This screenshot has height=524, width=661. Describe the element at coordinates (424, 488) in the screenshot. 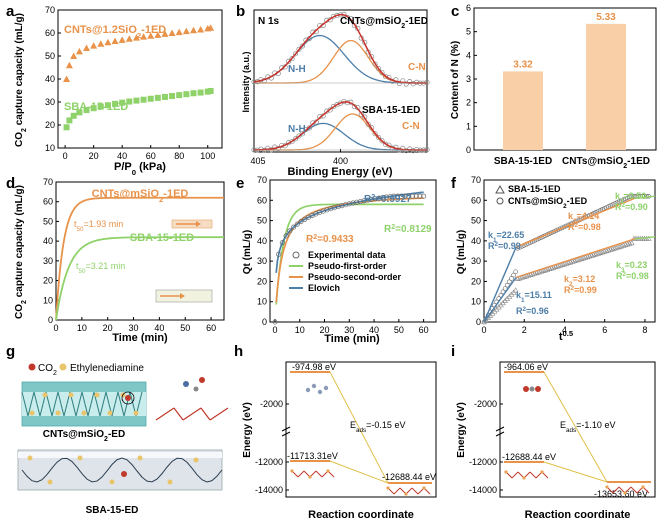

I see `panel-h-slab-atom` at that location.